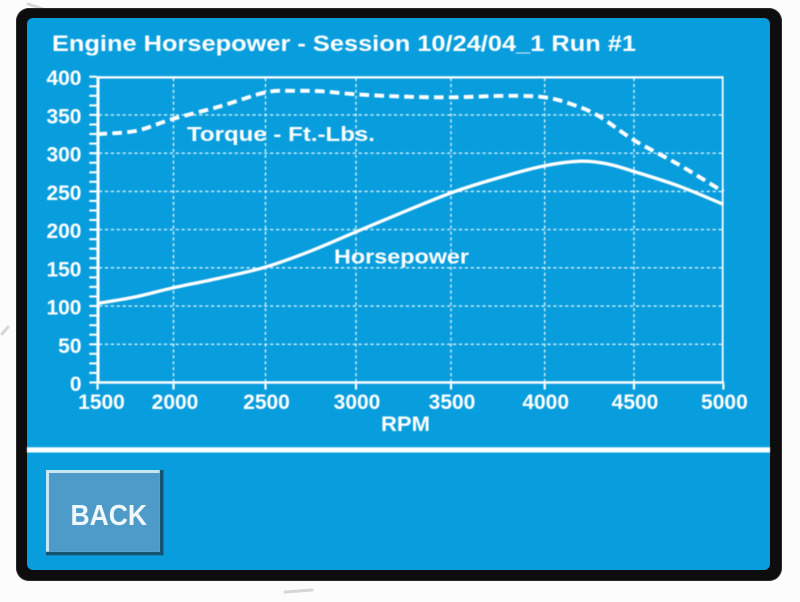  Describe the element at coordinates (63, 155) in the screenshot. I see `svg-text: 300` at that location.